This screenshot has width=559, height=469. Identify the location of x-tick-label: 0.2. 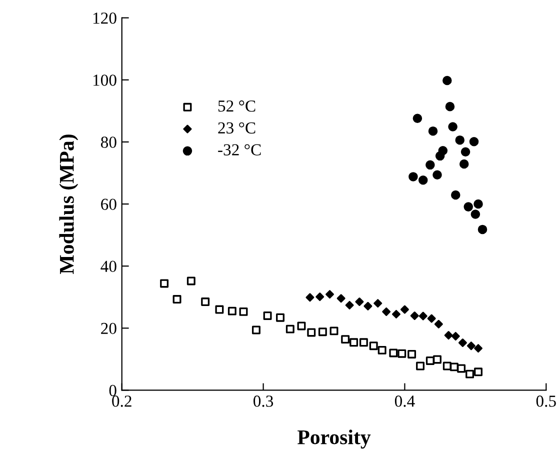
(122, 401).